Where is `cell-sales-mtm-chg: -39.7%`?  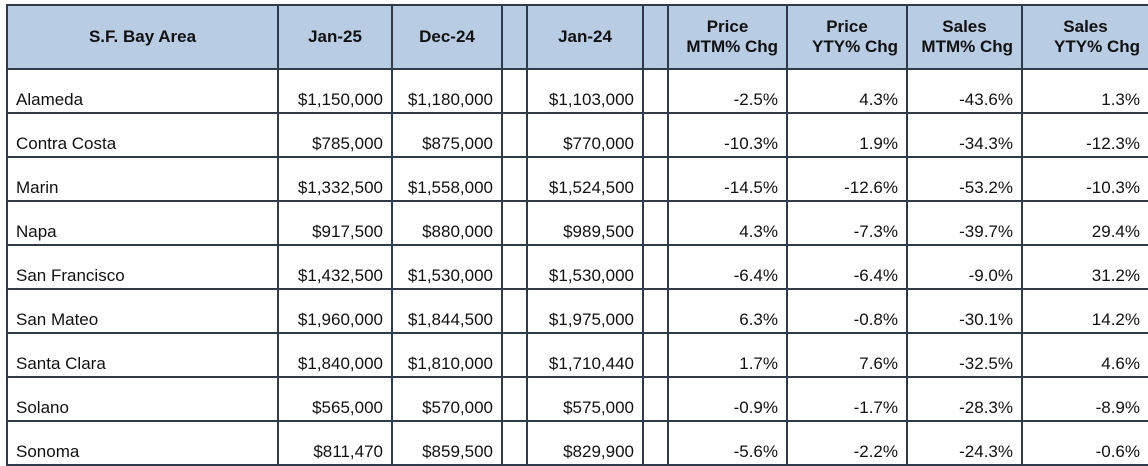
cell-sales-mtm-chg: -39.7% is located at coordinates (964, 223).